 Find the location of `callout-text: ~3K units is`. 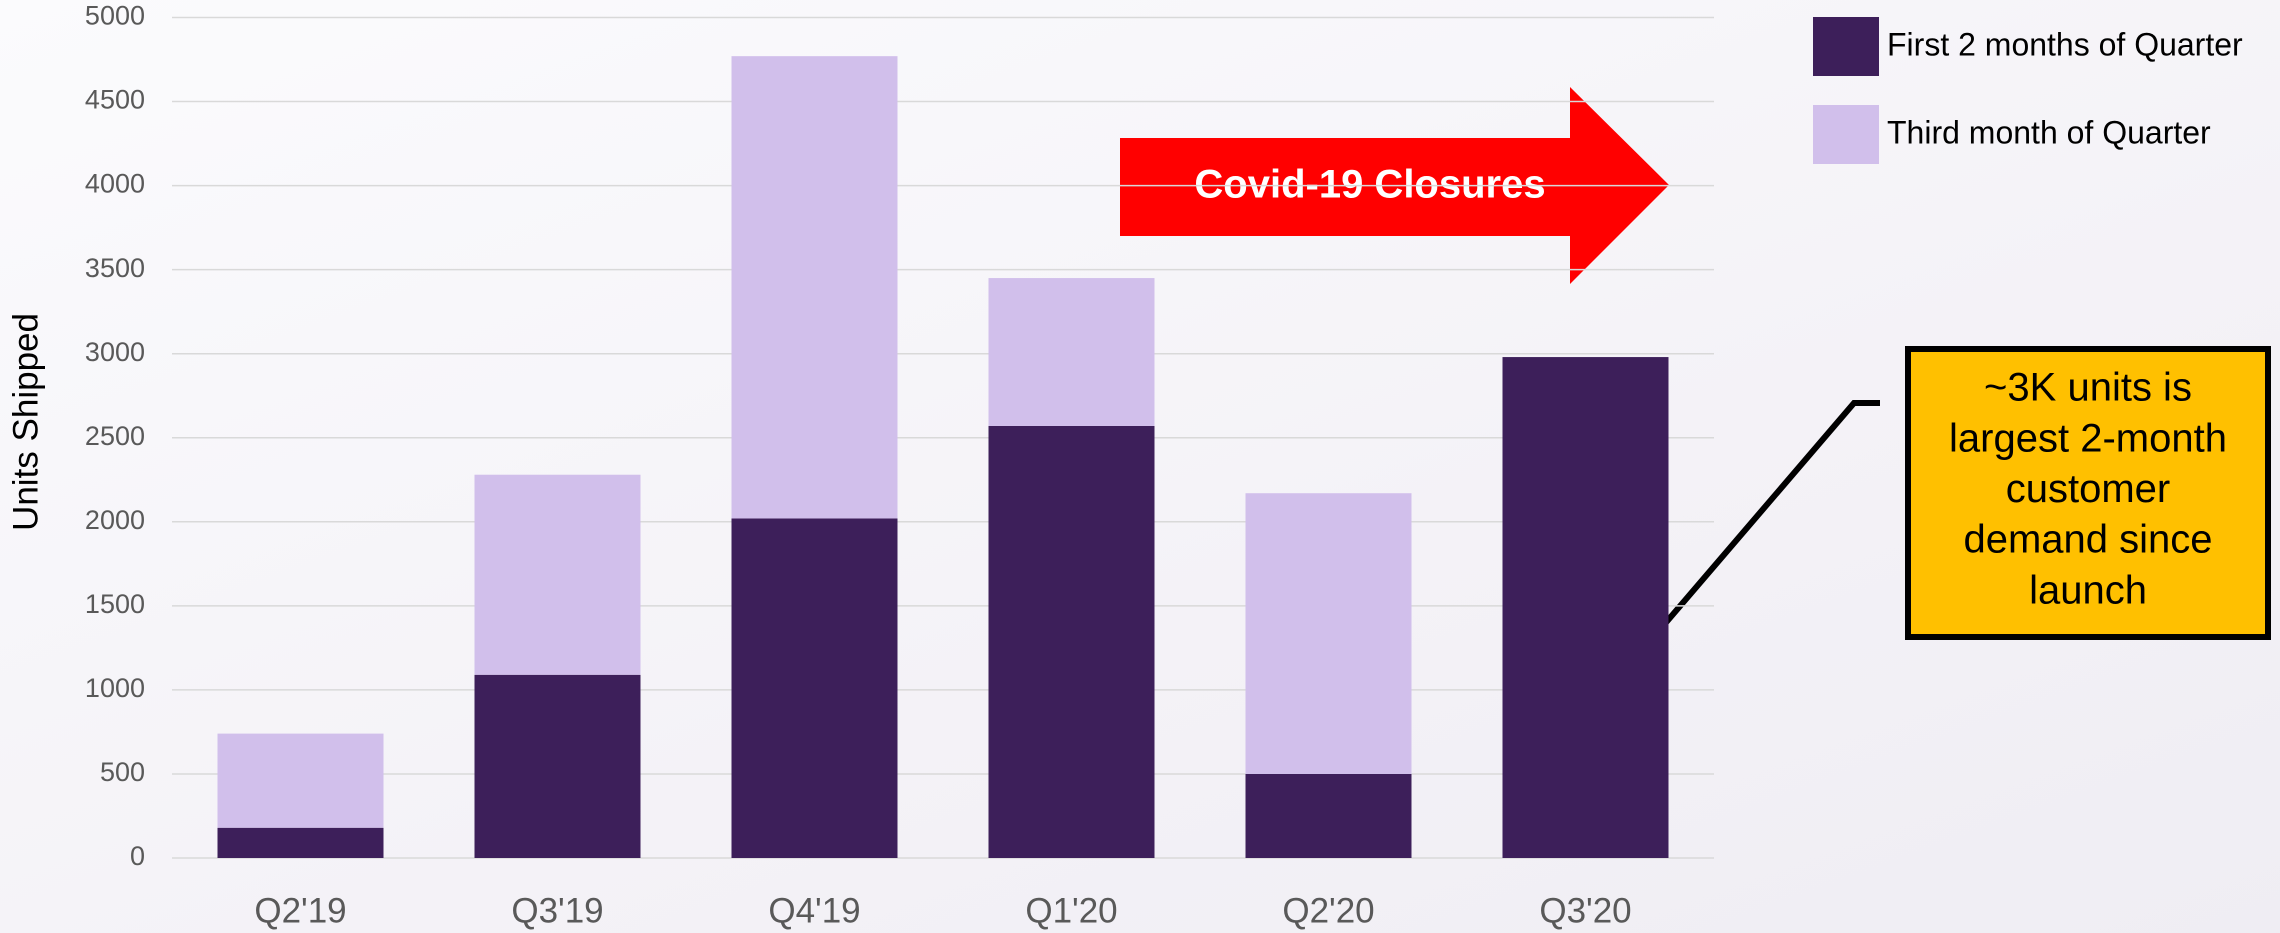

callout-text: ~3K units is is located at coordinates (2088, 388).